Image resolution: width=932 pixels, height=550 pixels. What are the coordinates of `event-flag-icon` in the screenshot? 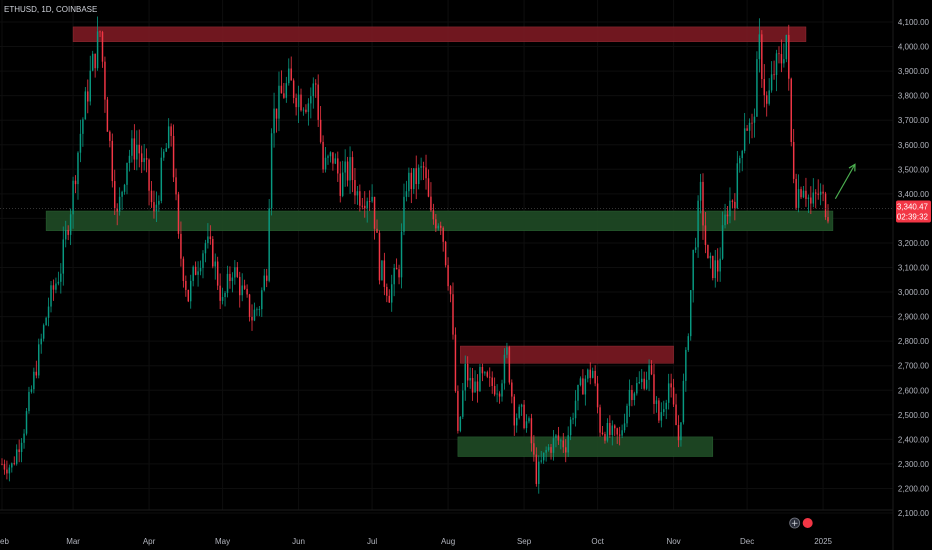 It's located at (807, 523).